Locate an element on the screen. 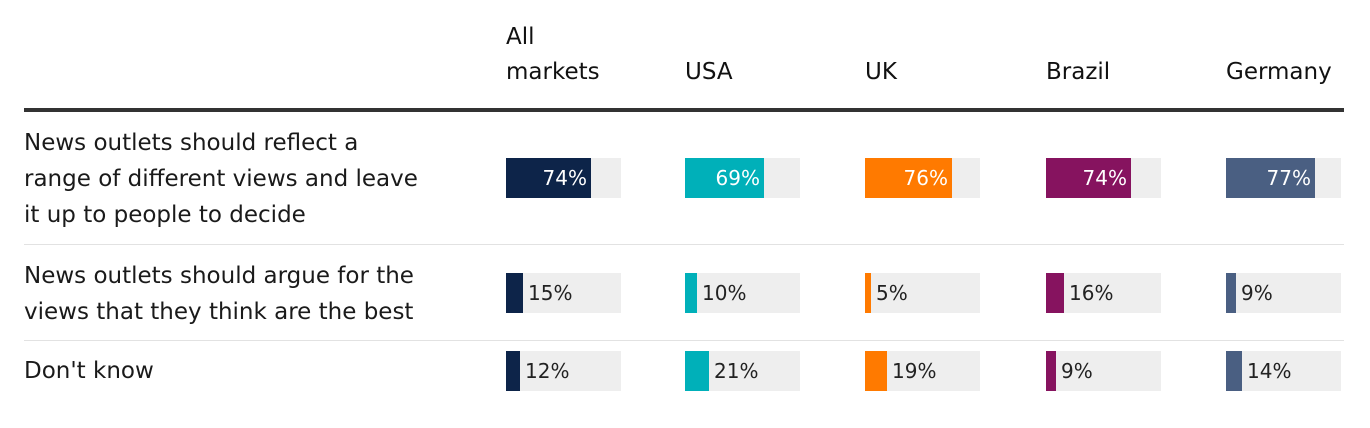  bar-track: 5% is located at coordinates (922, 293).